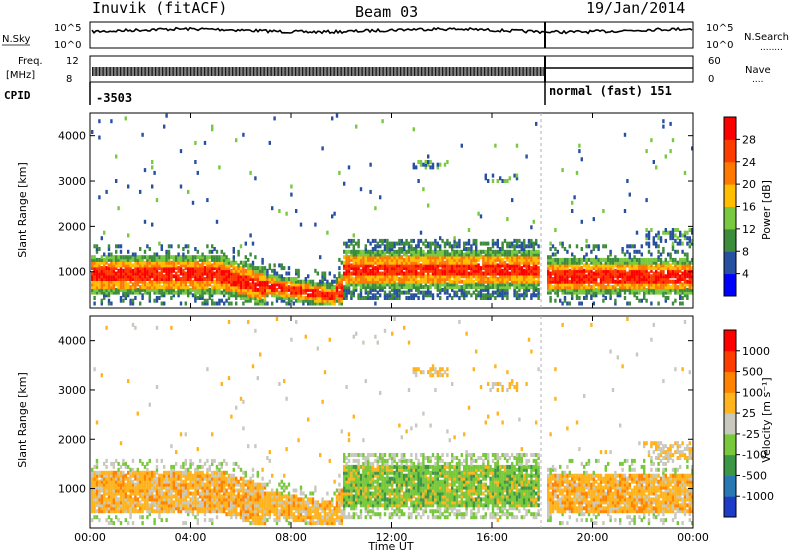  Describe the element at coordinates (392, 30) in the screenshot. I see `nsky-series` at that location.